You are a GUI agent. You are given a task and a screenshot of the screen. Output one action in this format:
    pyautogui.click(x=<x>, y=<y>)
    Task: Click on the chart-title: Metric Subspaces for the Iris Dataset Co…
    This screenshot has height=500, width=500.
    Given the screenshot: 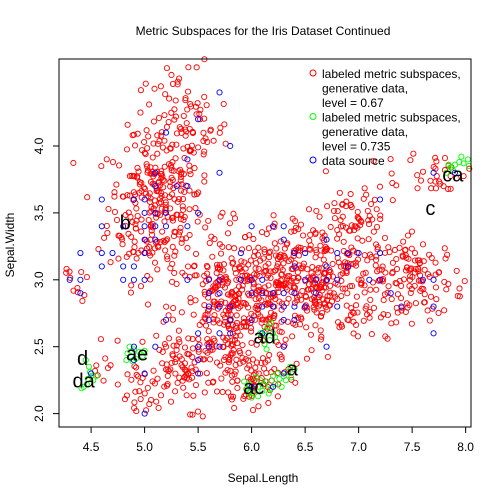 What is the action you would take?
    pyautogui.click(x=263, y=31)
    